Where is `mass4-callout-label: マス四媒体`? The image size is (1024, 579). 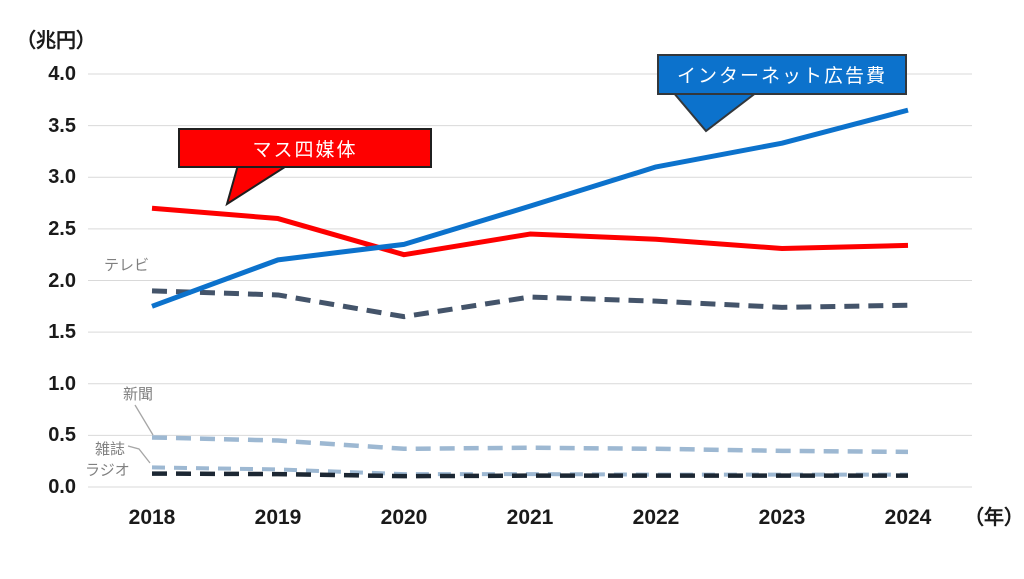
mass4-callout-label: マス四媒体 is located at coordinates (305, 150).